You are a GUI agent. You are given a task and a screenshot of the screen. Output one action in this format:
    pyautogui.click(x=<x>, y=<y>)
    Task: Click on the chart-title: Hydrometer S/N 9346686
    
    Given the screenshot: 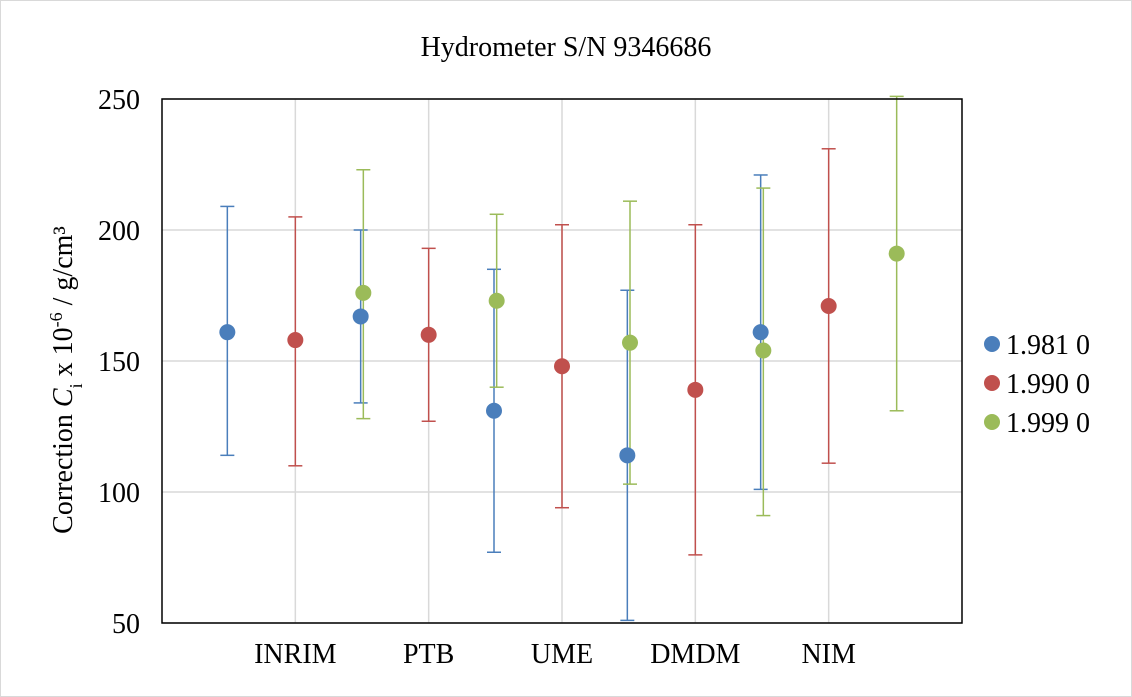 What is the action you would take?
    pyautogui.click(x=566, y=47)
    